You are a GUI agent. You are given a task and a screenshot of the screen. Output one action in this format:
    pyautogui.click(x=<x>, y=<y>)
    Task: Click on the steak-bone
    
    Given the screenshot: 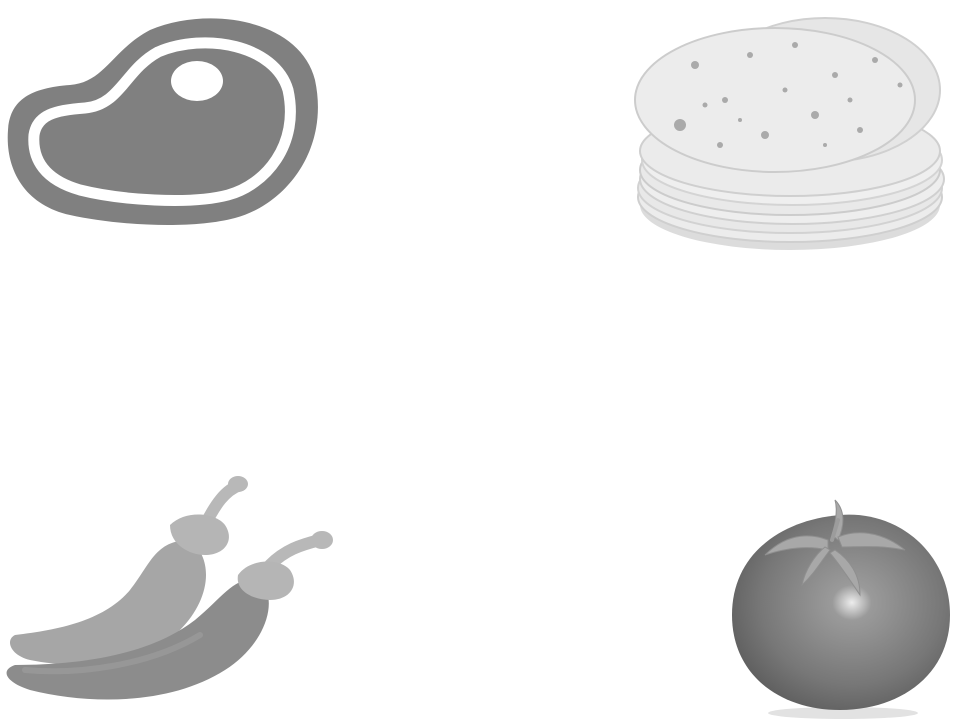 What is the action you would take?
    pyautogui.click(x=197, y=81)
    